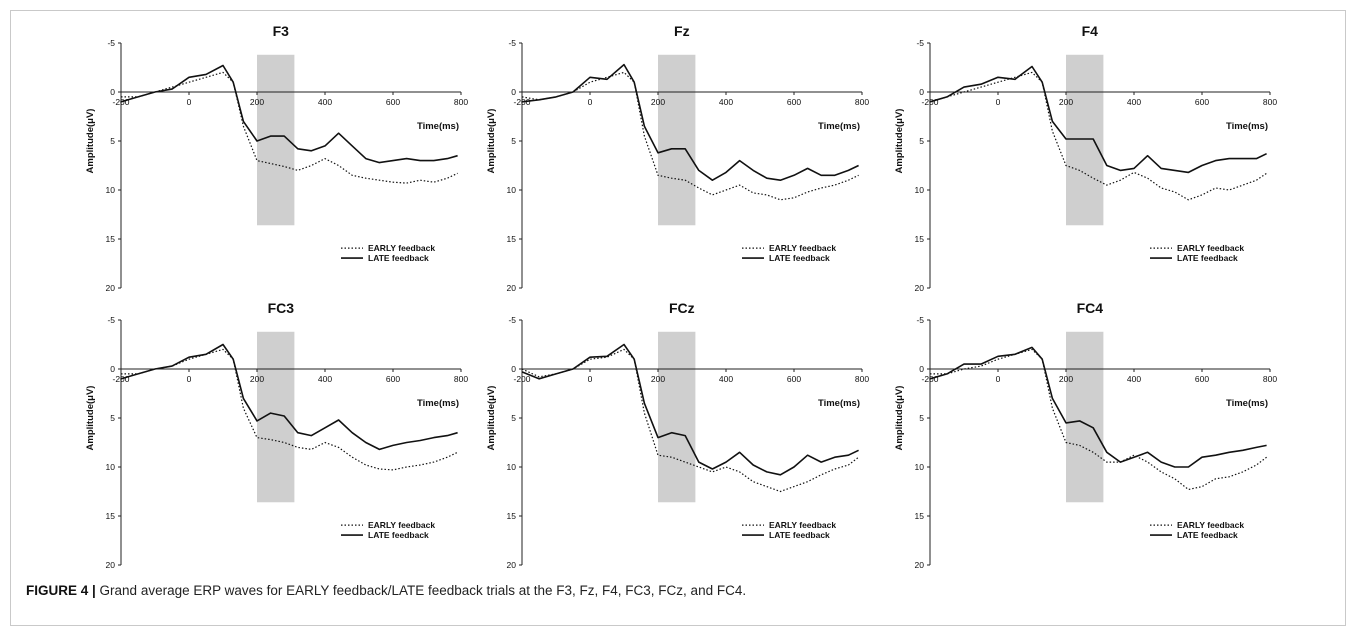 The height and width of the screenshot is (637, 1358). What do you see at coordinates (281, 31) in the screenshot?
I see `panel-title: F3` at bounding box center [281, 31].